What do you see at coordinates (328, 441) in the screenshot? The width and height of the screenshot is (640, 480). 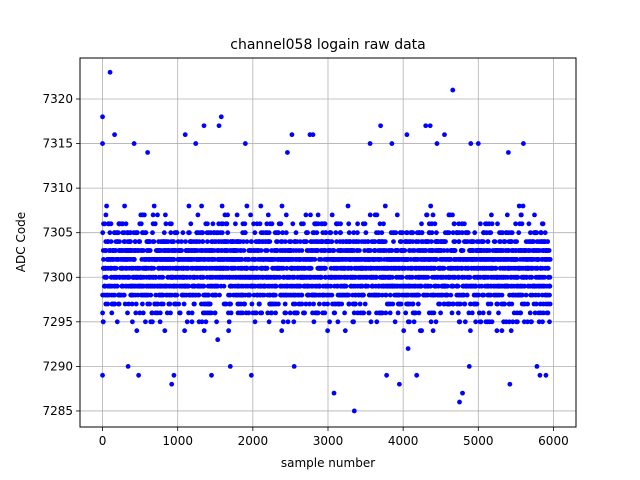 I see `x-tick-label: 3000` at bounding box center [328, 441].